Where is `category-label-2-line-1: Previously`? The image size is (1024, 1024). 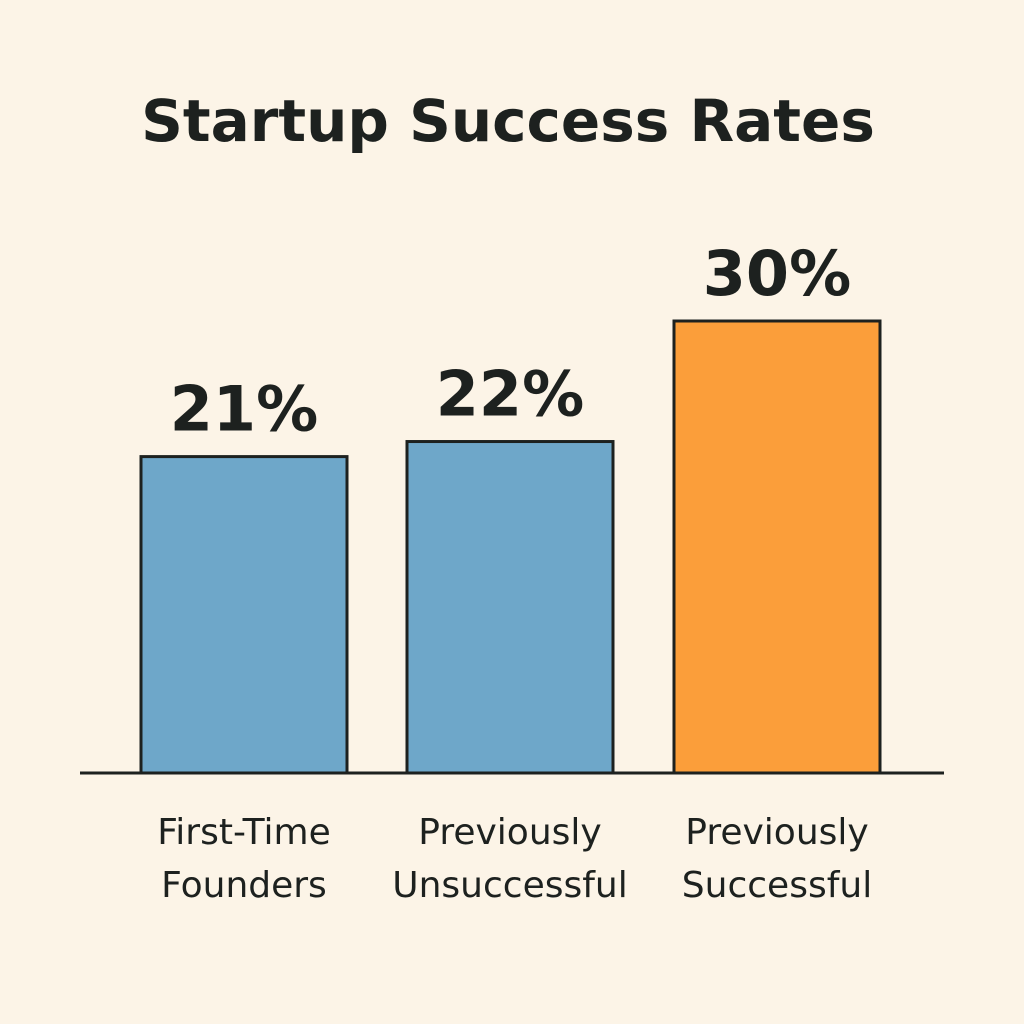 category-label-2-line-1: Previously is located at coordinates (509, 832).